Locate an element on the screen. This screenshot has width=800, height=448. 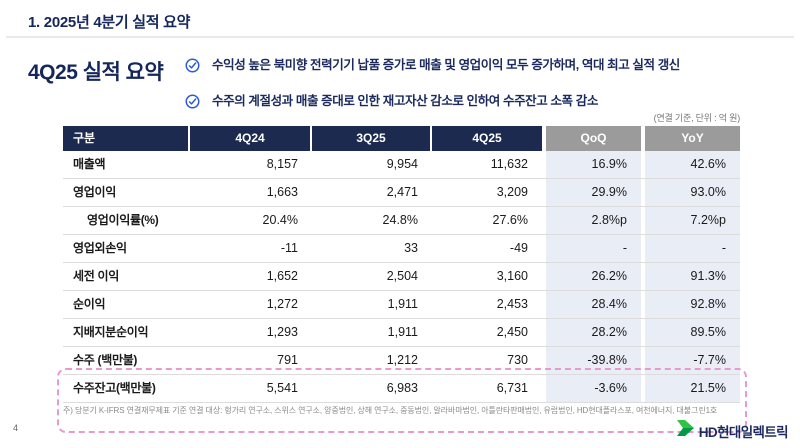
table-row-net-profit: 순이익 1,272 1,911 2,453 28.4% 92.8% is located at coordinates (401, 305).